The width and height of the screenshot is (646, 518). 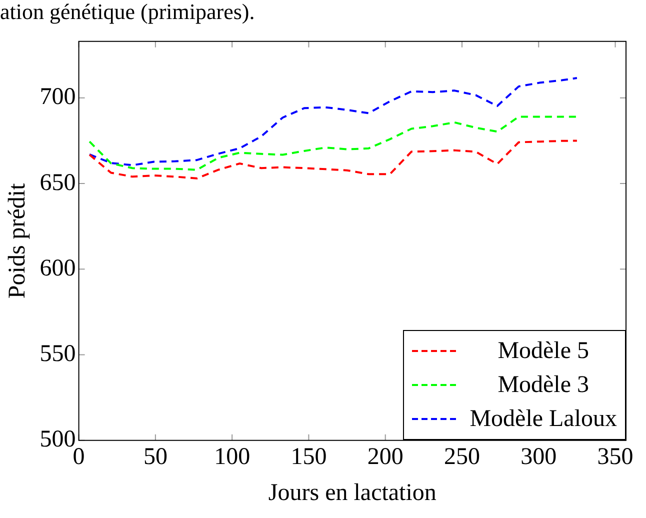 I want to click on x-tick-label: 350, so click(x=615, y=457).